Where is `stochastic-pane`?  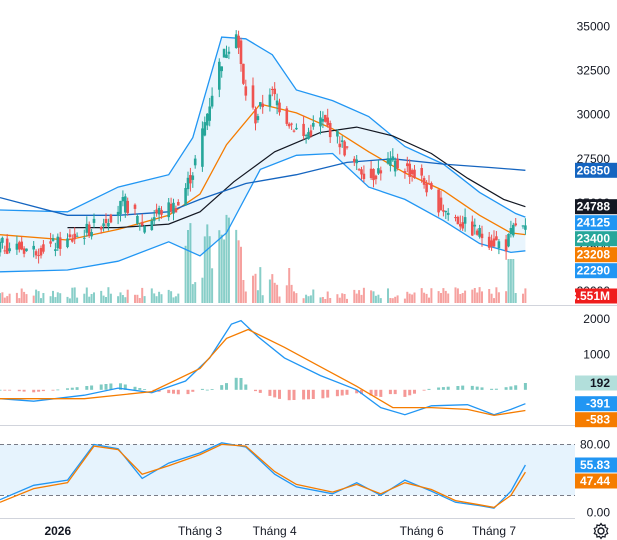
stochastic-pane is located at coordinates (287, 475).